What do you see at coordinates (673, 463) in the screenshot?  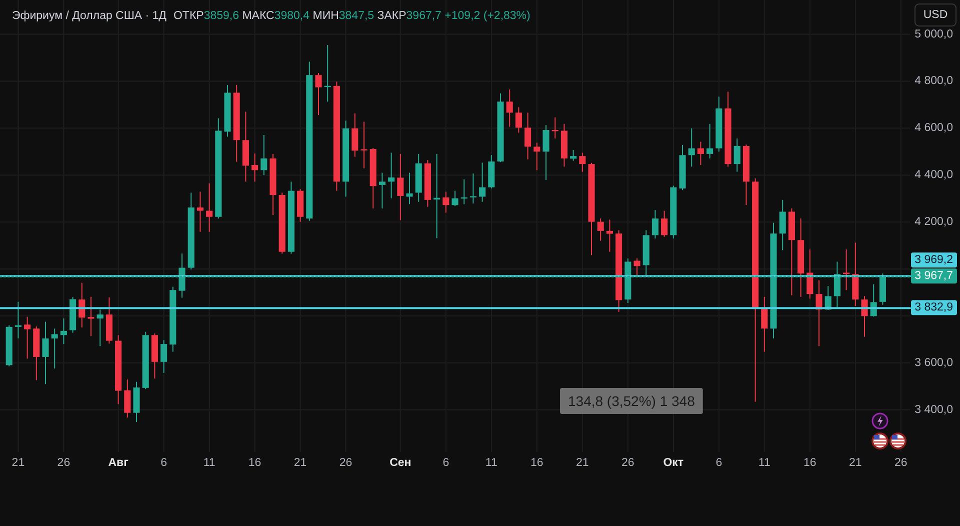 I see `x-tick-label: Окт` at bounding box center [673, 463].